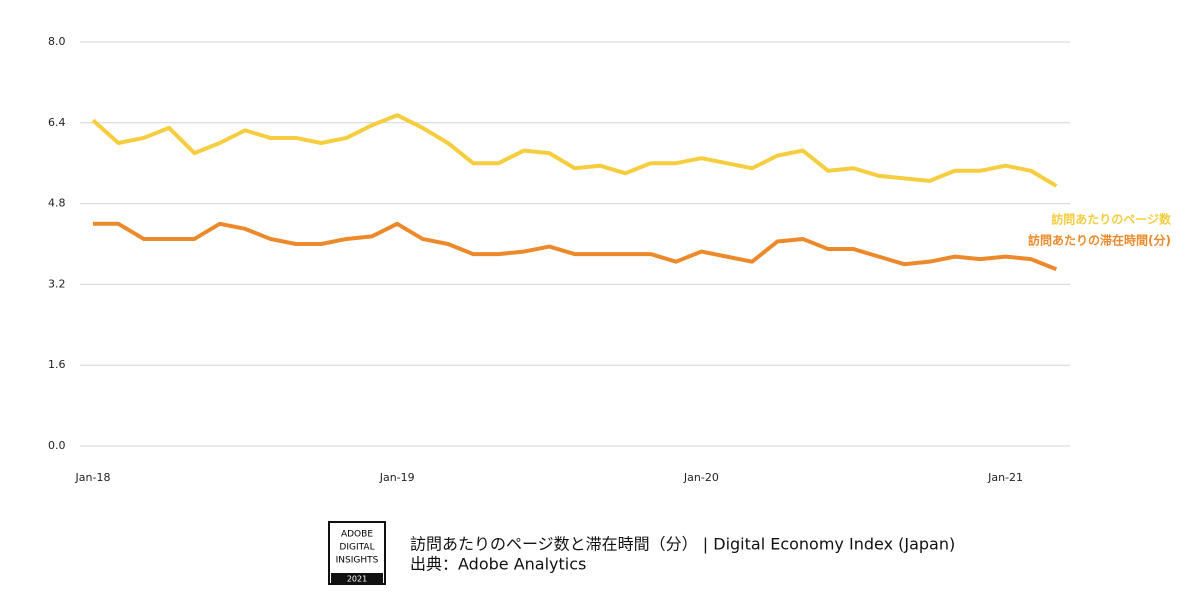 This screenshot has width=1201, height=600. Describe the element at coordinates (357, 561) in the screenshot. I see `badge-text: INSIGHTS` at that location.